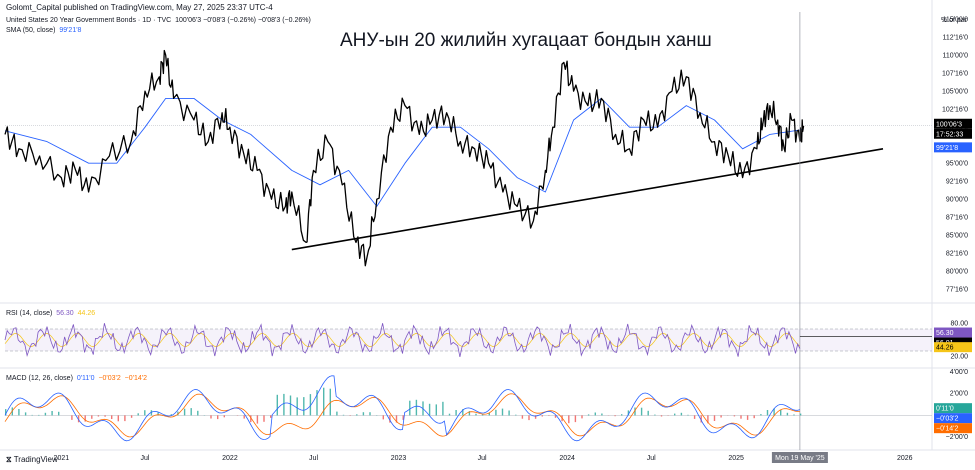  What do you see at coordinates (957, 182) in the screenshot?
I see `price-tick-label: 92'16'0` at bounding box center [957, 182].